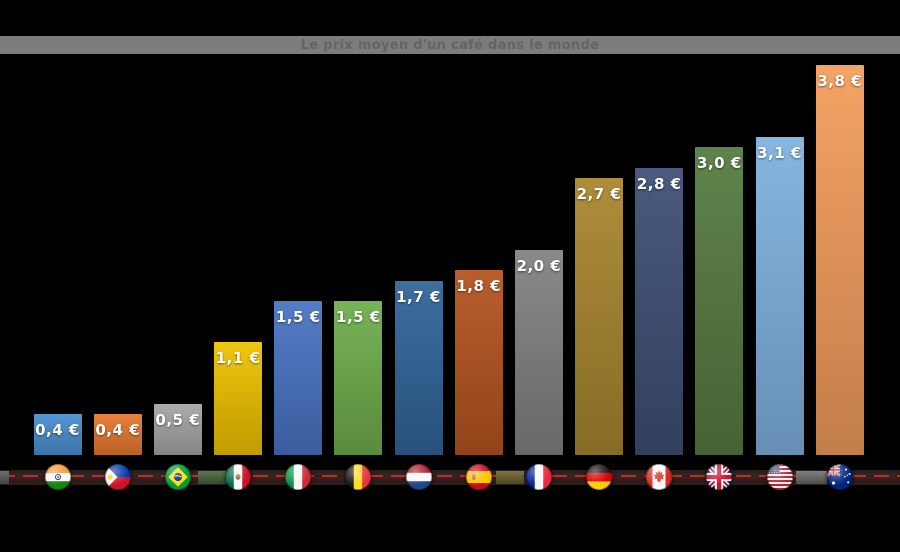  What do you see at coordinates (659, 311) in the screenshot?
I see `bar-canada: 2,8 €` at bounding box center [659, 311].